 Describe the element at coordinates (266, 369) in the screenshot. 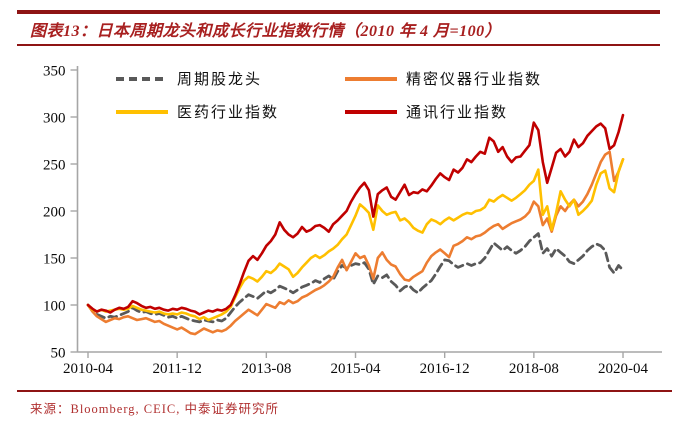

I see `x-tick-label: 2013-08` at that location.